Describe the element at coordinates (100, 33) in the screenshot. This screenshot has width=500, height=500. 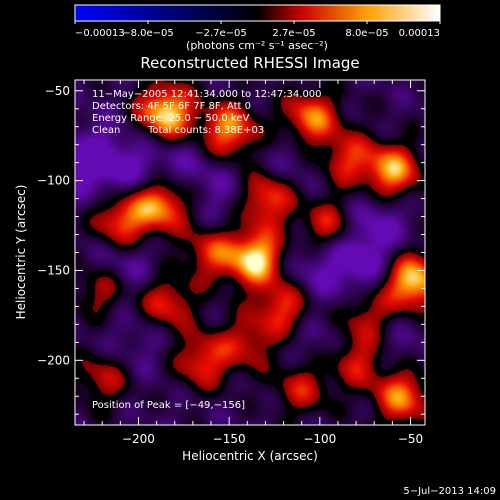
I see `colorbar-tick-label: −0.00013` at that location.